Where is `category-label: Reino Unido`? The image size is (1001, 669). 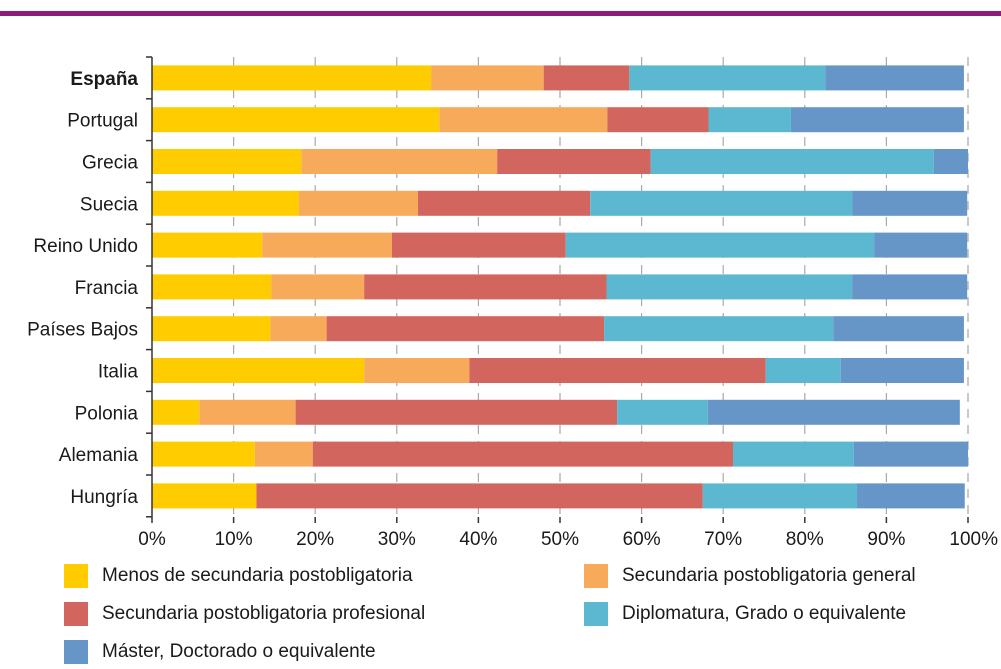
category-label: Reino Unido is located at coordinates (85, 246).